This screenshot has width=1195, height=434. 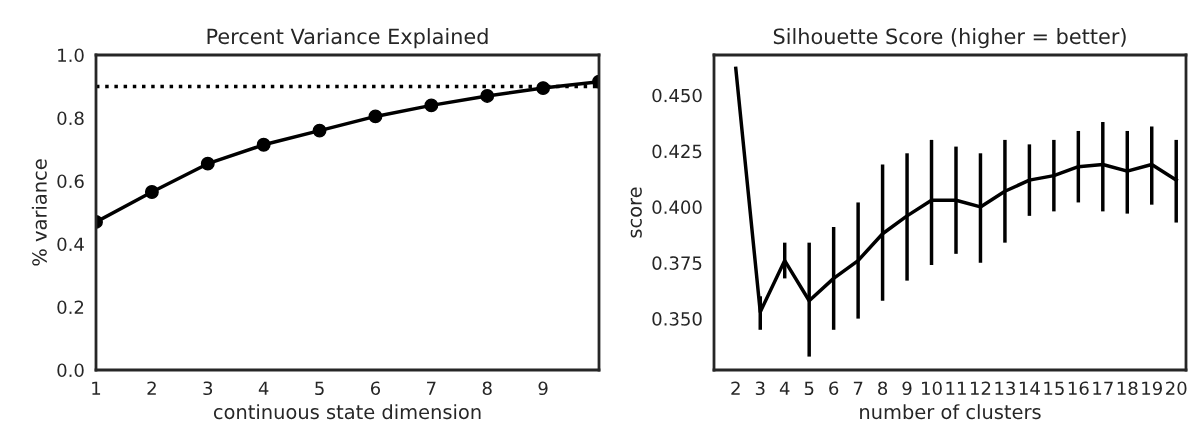 What do you see at coordinates (1005, 388) in the screenshot?
I see `x-tick-label: 13` at bounding box center [1005, 388].